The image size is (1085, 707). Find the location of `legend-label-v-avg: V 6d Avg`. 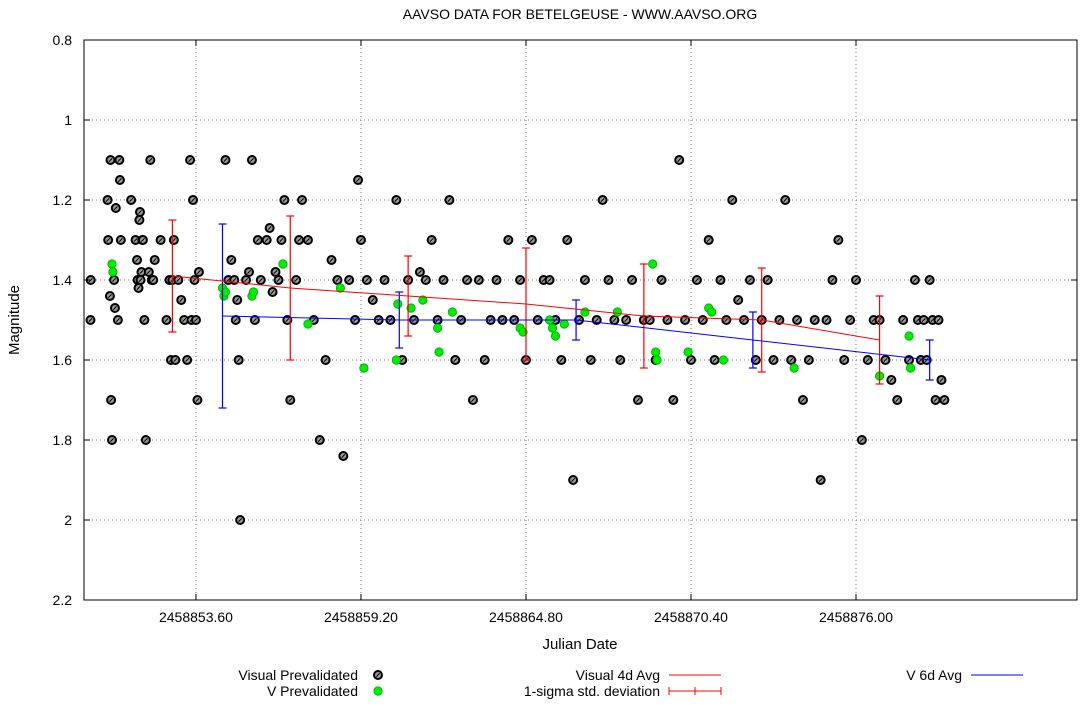

legend-label-v-avg: V 6d Avg is located at coordinates (934, 675).